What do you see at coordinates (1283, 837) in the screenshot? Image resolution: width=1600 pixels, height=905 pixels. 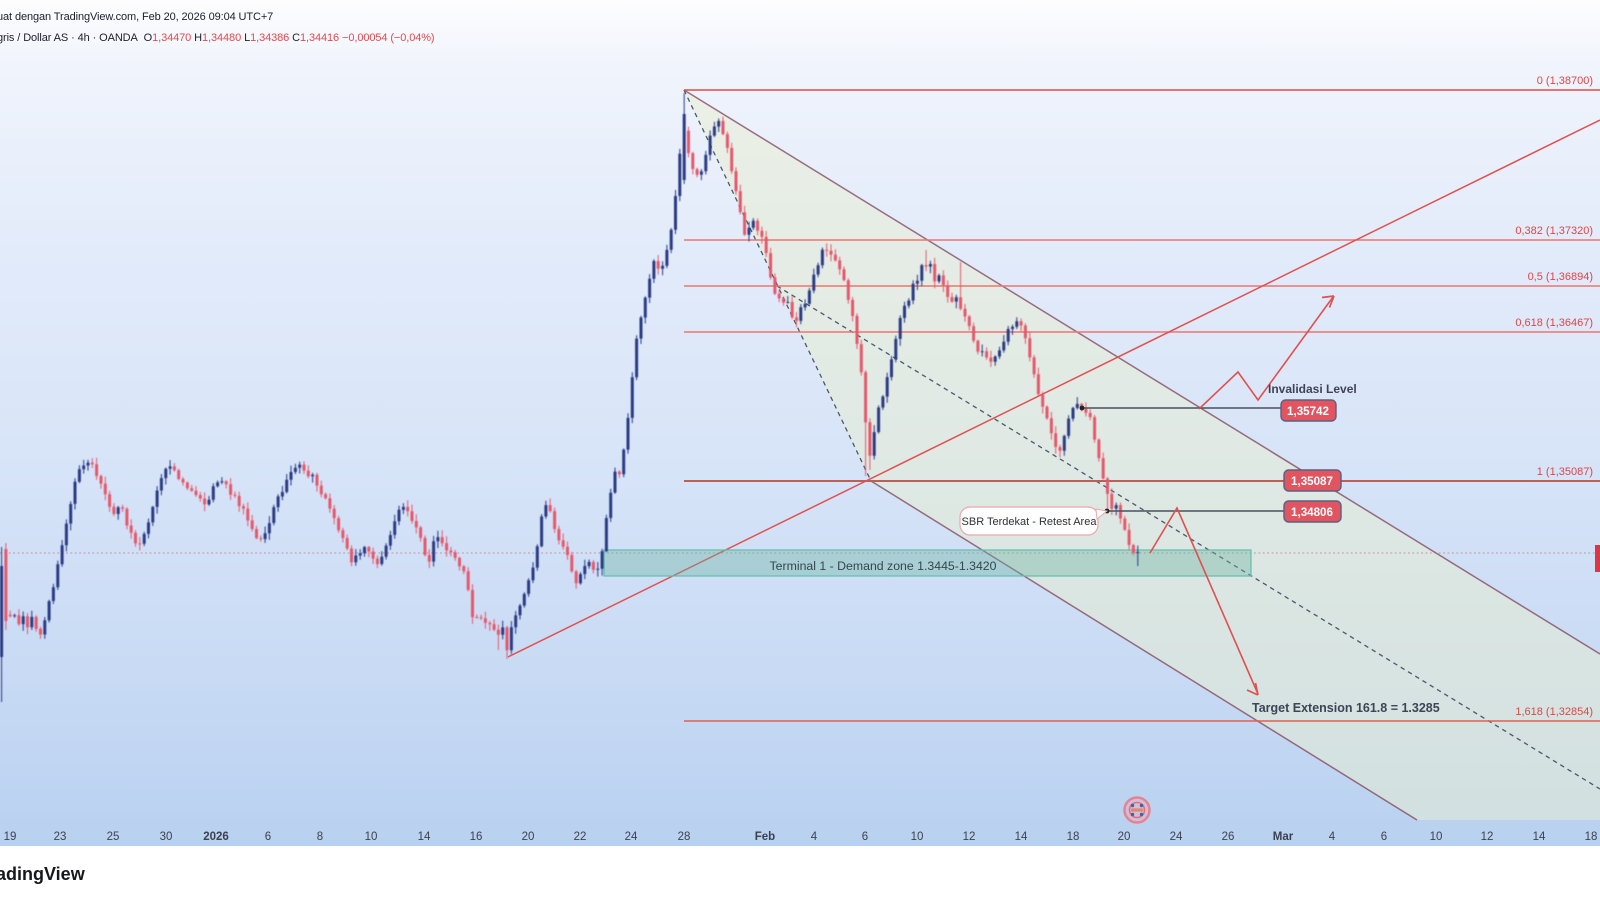 I see `svg-text: Mar` at bounding box center [1283, 837].